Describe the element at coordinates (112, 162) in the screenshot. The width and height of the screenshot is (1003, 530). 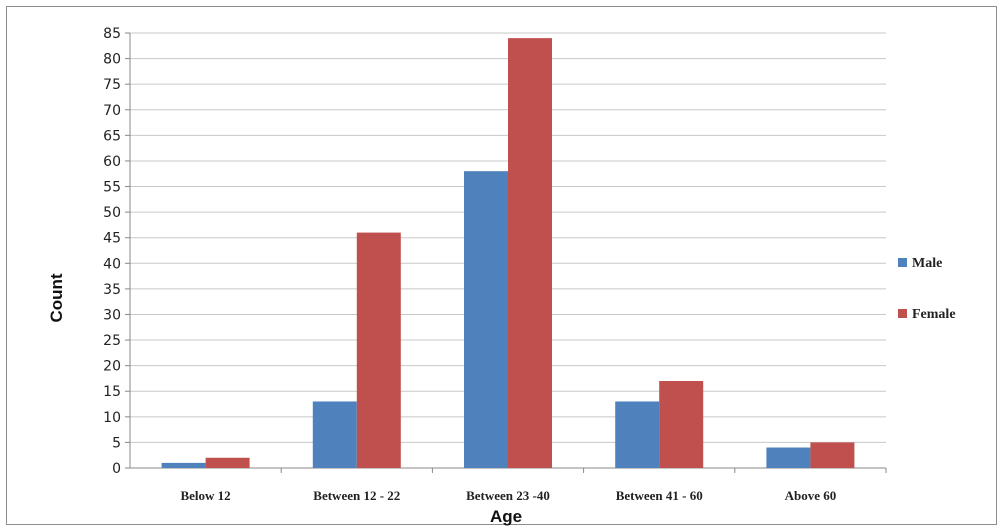
I see `y-tick-label: 60` at that location.